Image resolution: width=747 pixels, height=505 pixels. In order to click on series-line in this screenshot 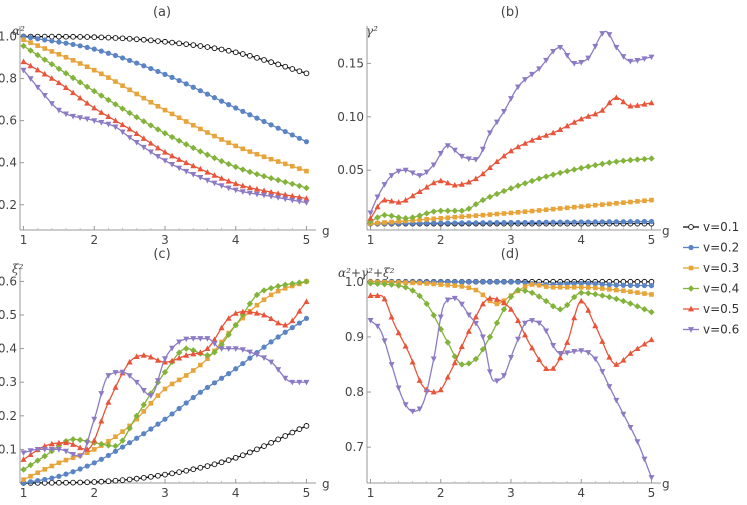, I will do `click(510, 157)`.